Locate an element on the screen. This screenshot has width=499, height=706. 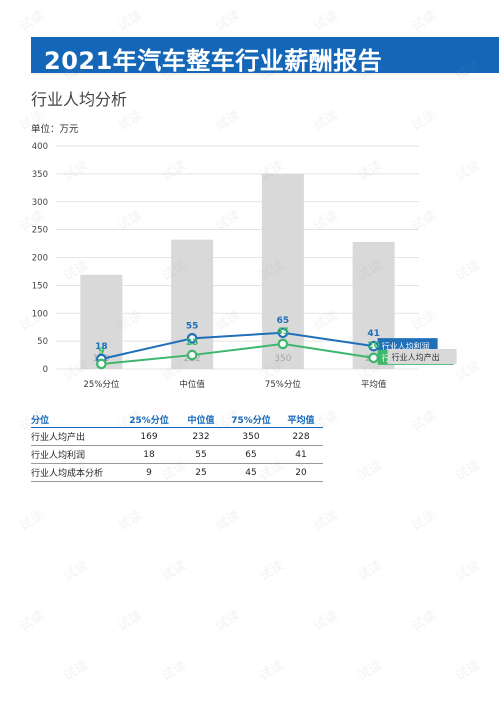
table-cell: 41 is located at coordinates (301, 454).